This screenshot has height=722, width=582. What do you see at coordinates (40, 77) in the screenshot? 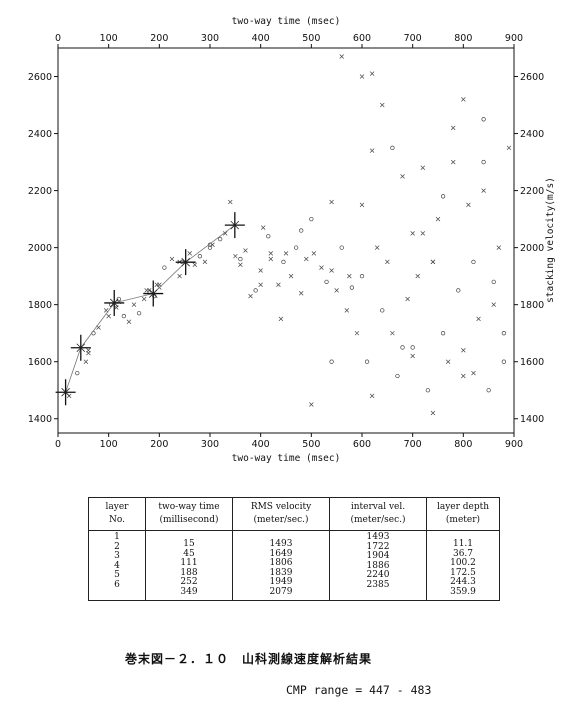
I see `y-tick-label-left: 2600` at bounding box center [40, 77].